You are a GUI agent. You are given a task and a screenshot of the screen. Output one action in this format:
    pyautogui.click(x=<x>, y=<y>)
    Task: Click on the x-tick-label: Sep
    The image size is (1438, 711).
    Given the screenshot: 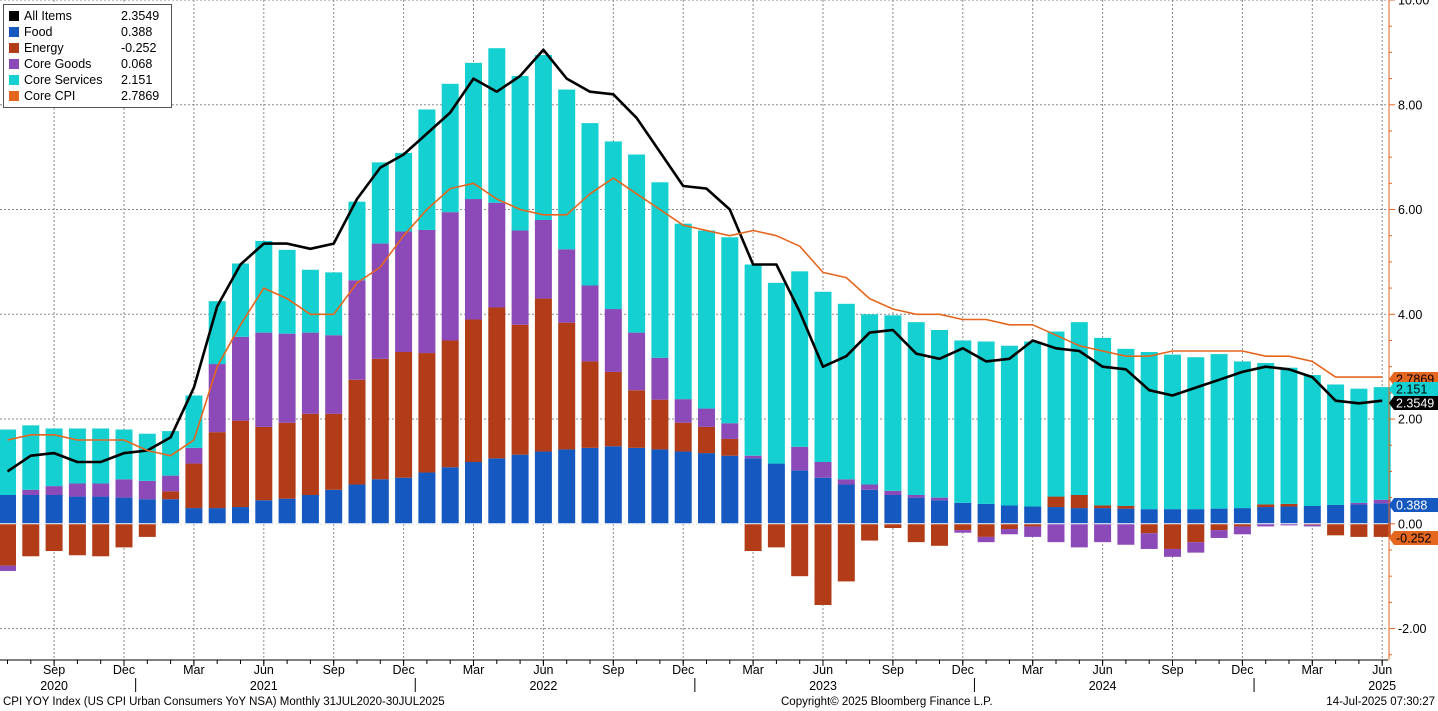 What is the action you would take?
    pyautogui.click(x=334, y=670)
    